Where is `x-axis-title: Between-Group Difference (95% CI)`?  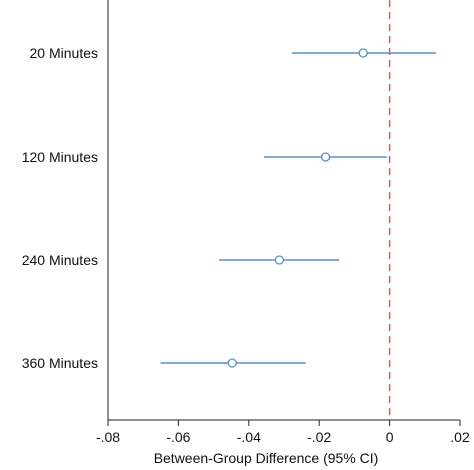 x-axis-title: Between-Group Difference (95% CI) is located at coordinates (266, 458).